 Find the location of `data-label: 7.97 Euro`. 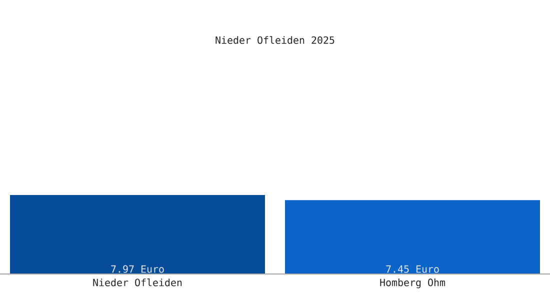

data-label: 7.97 Euro is located at coordinates (137, 269).